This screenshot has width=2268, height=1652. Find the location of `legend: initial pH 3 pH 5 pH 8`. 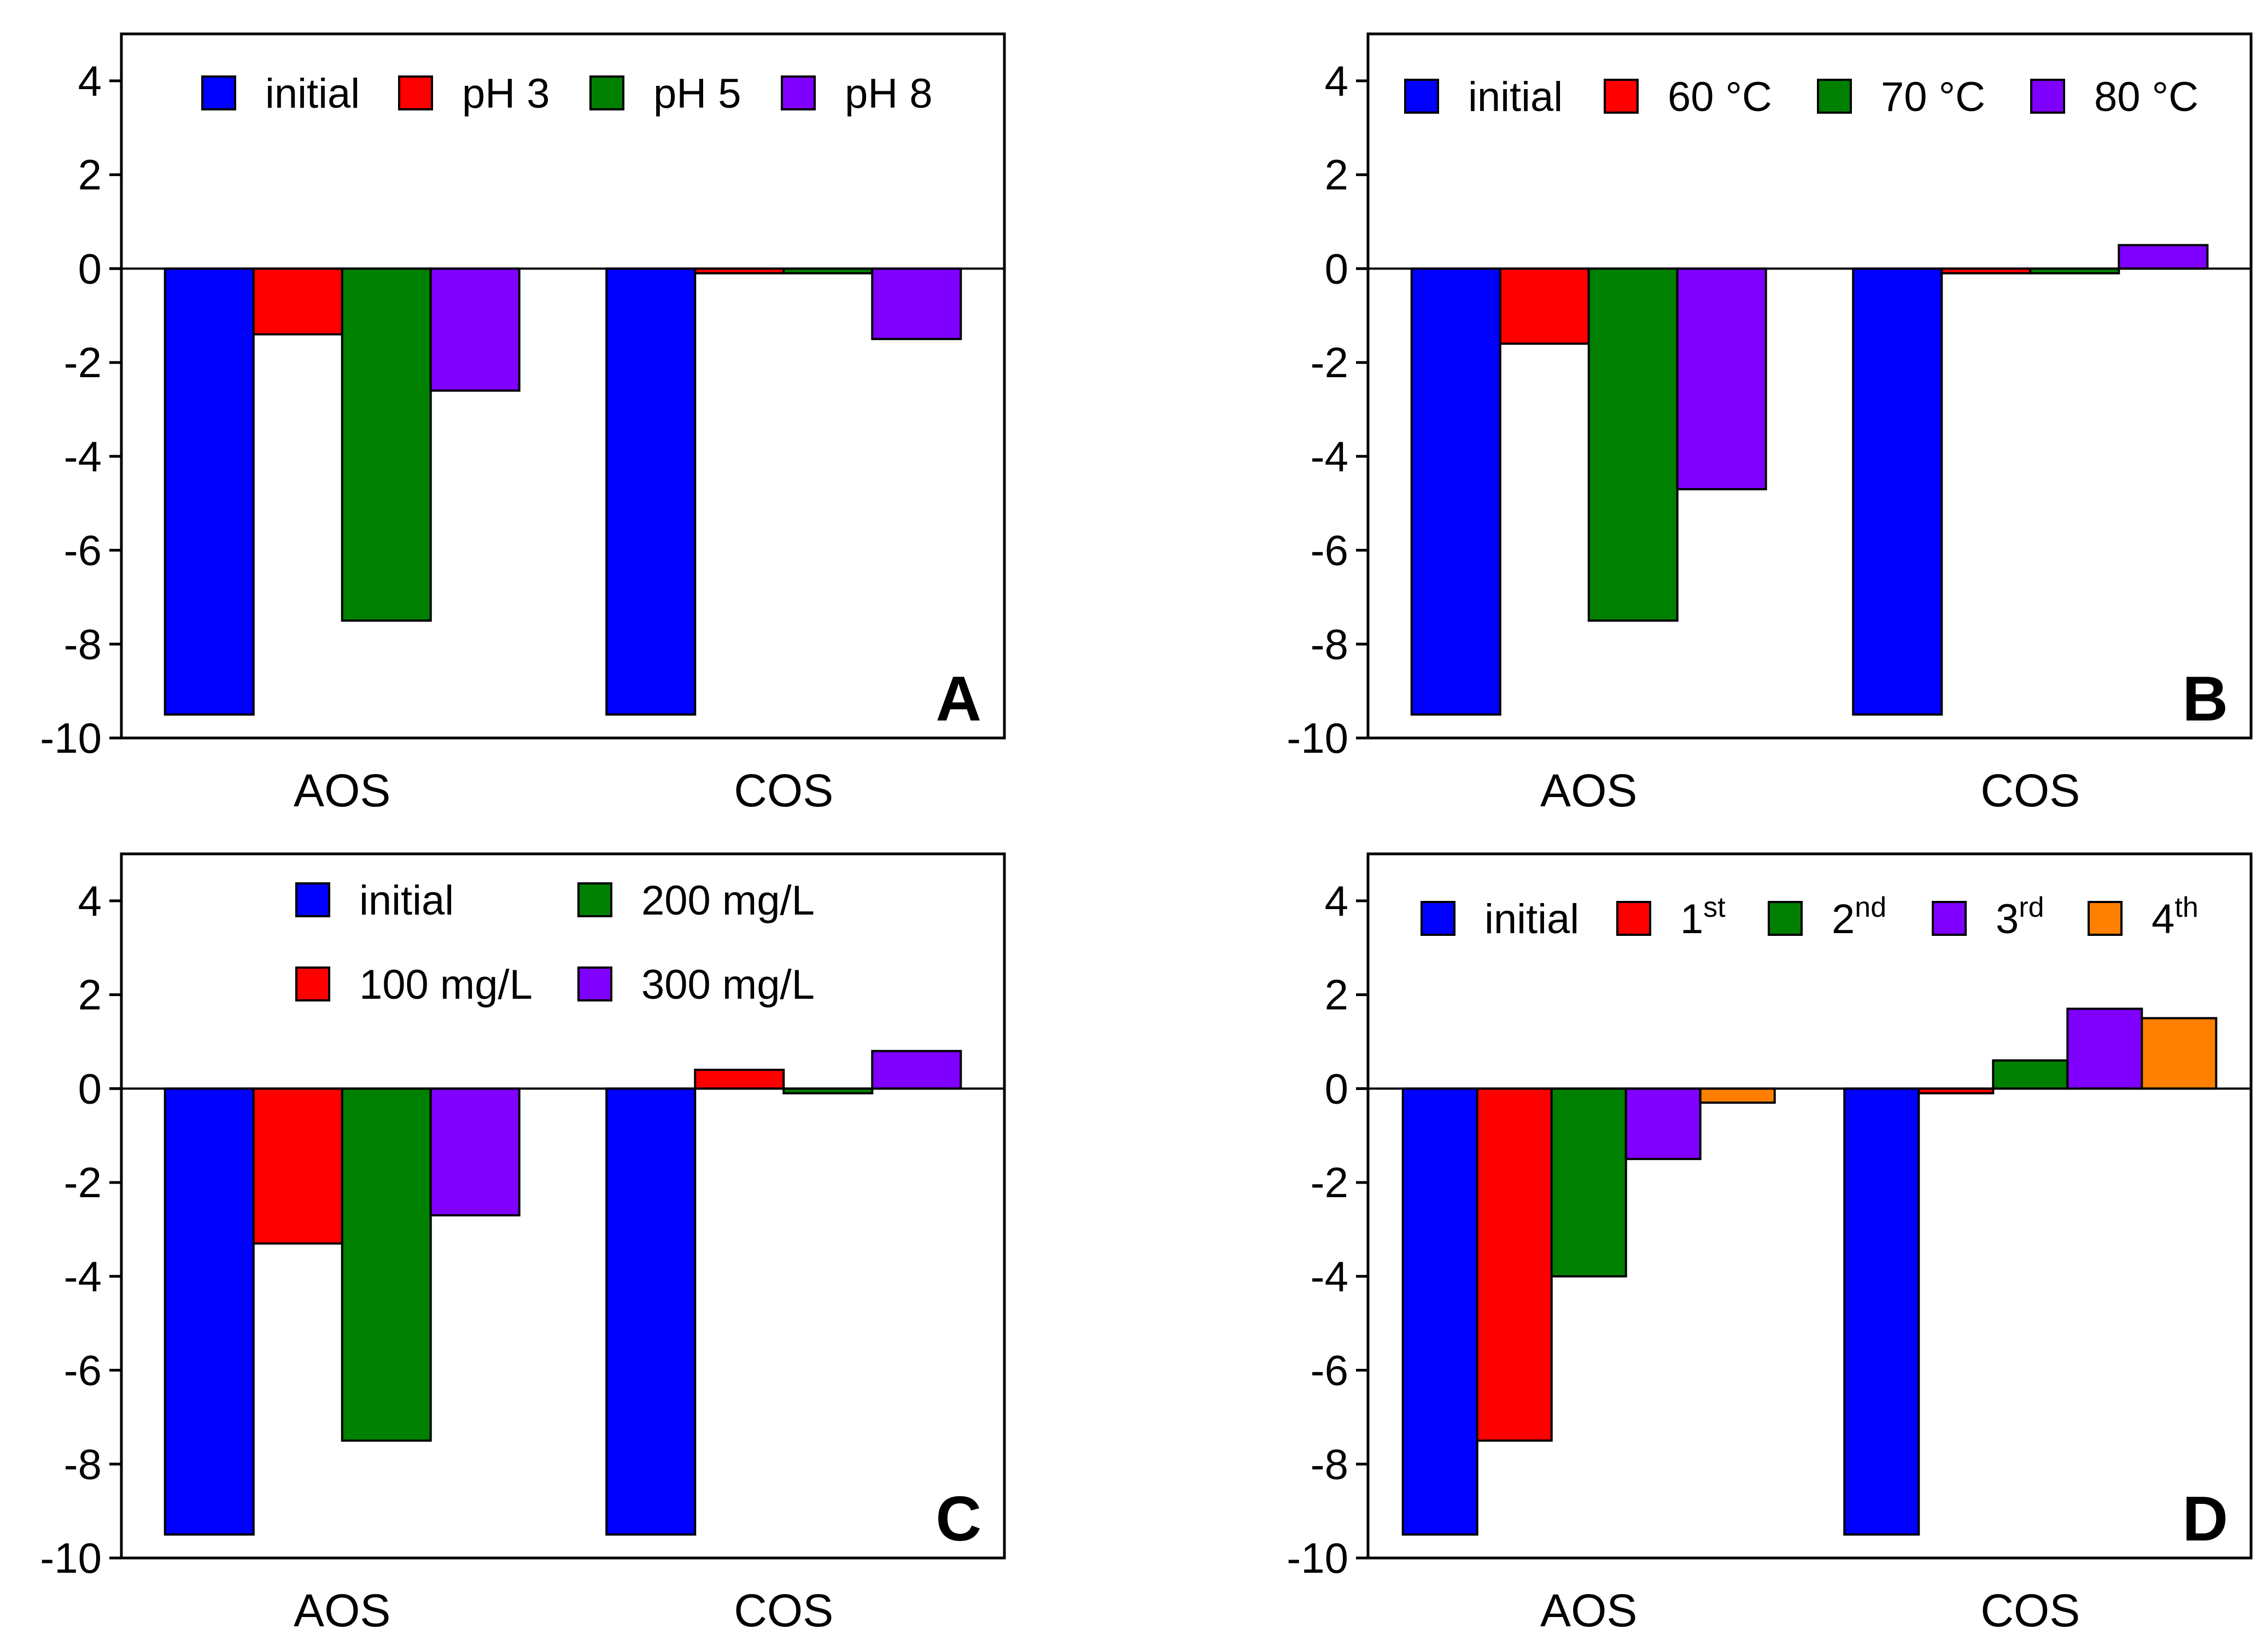

legend: initial pH 3 pH 5 pH 8 is located at coordinates (567, 94).